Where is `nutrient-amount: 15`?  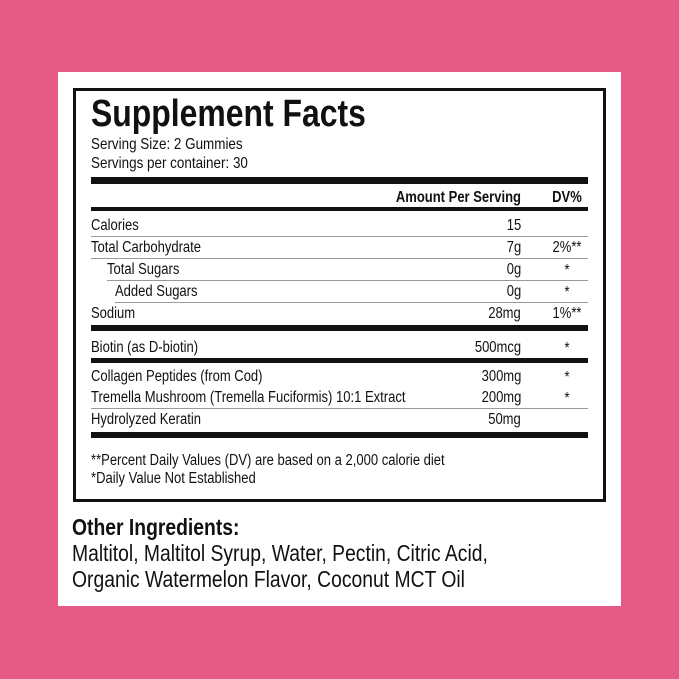 nutrient-amount: 15 is located at coordinates (513, 225).